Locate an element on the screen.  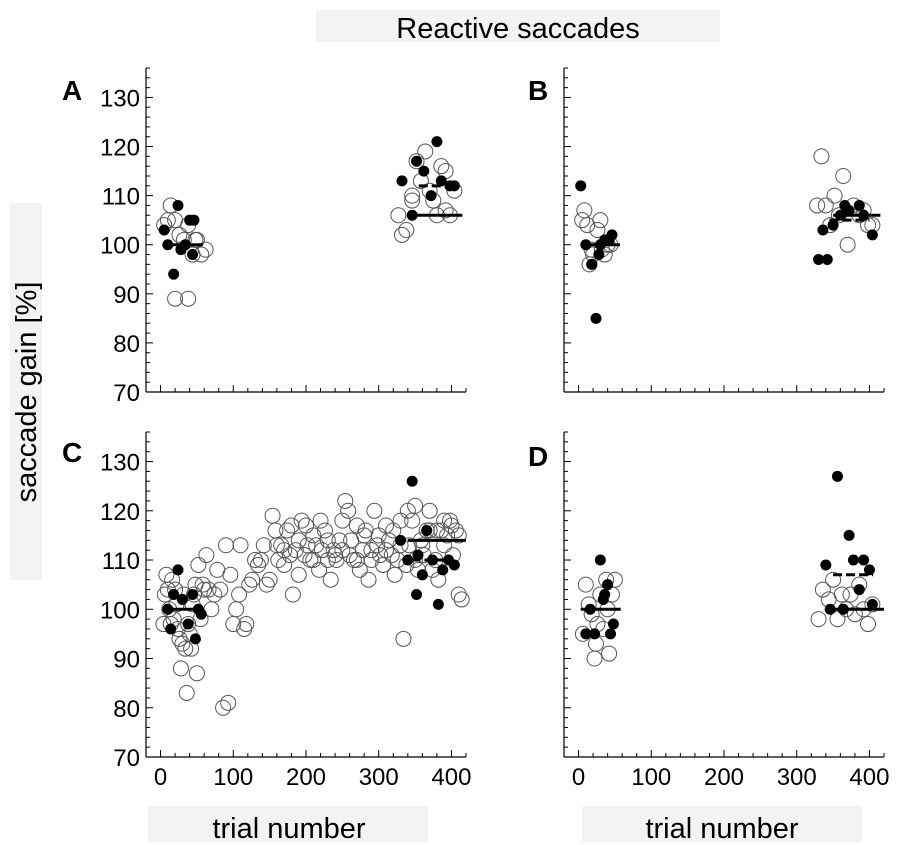
y-tick-label: 130 is located at coordinates (120, 98).